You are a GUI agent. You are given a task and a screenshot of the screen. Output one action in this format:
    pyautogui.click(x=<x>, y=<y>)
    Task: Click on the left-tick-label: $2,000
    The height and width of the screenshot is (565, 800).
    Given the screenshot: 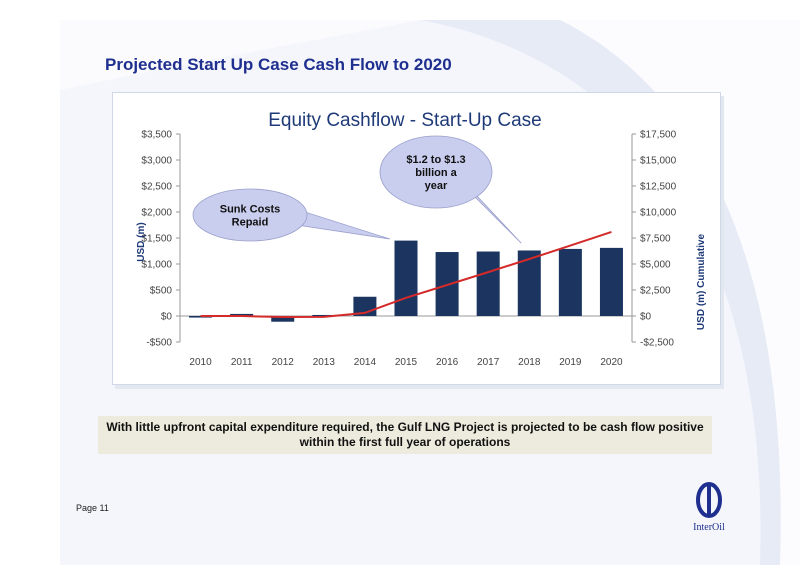 What is the action you would take?
    pyautogui.click(x=156, y=213)
    